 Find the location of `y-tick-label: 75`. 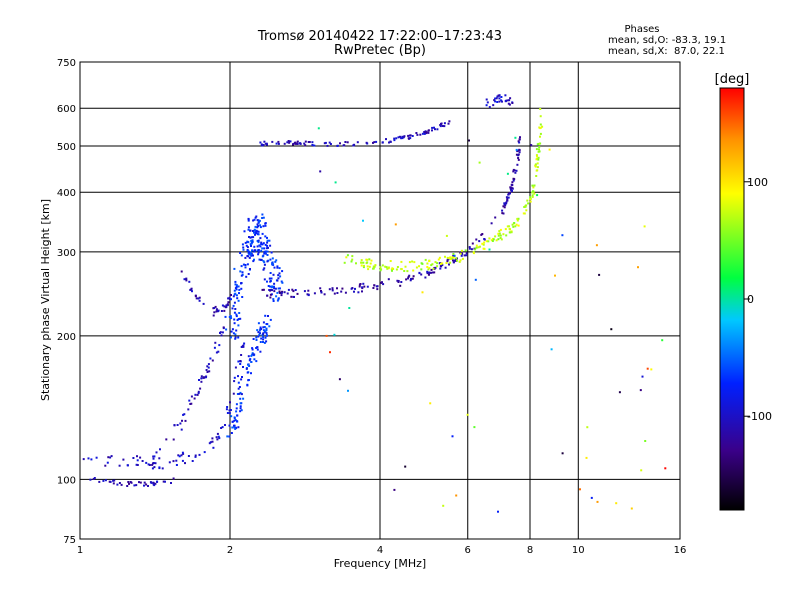

y-tick-label: 75 is located at coordinates (69, 540).